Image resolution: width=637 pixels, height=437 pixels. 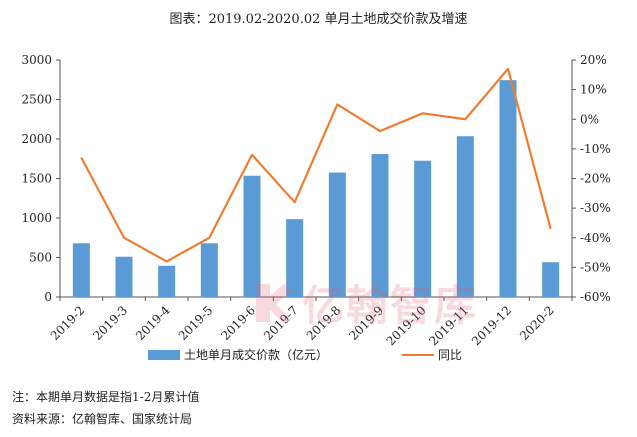 I want to click on y-right-tick-label: -50%, so click(x=595, y=267).